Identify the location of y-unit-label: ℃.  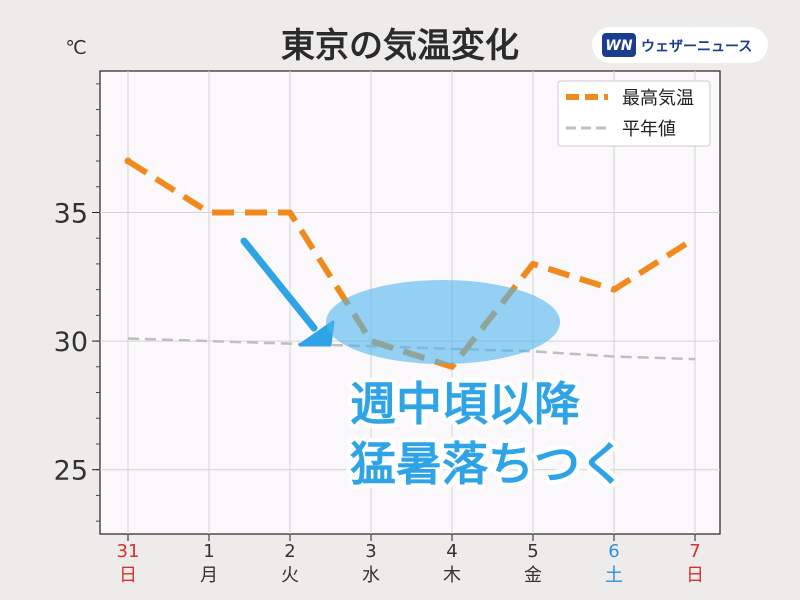
(75, 48).